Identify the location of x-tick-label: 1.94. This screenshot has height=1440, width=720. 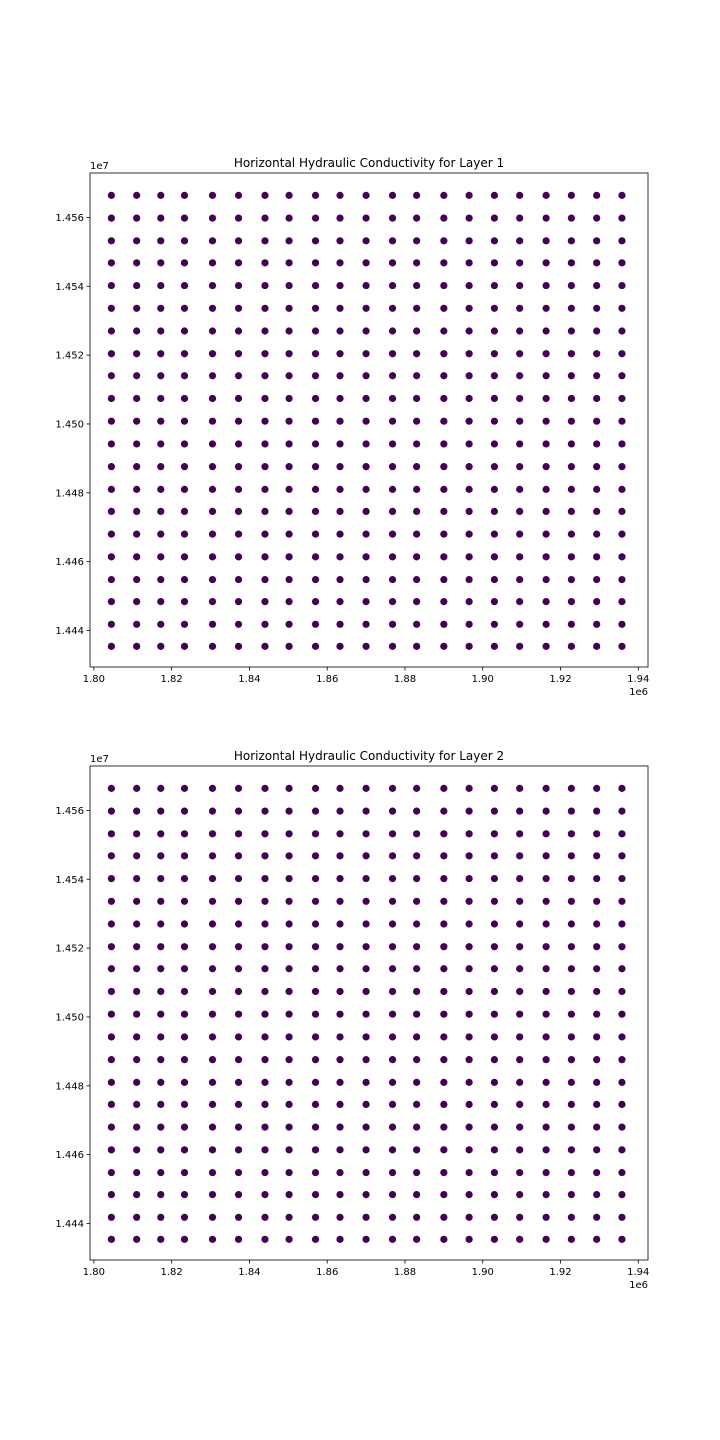
(638, 1272).